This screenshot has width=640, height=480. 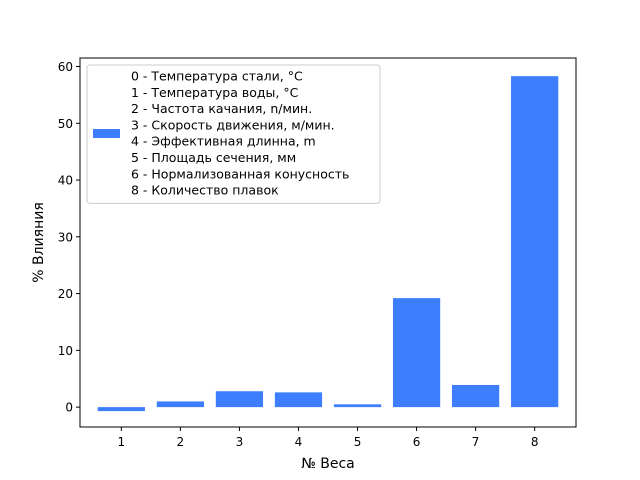 I want to click on y-tick-label: 40, so click(x=65, y=181).